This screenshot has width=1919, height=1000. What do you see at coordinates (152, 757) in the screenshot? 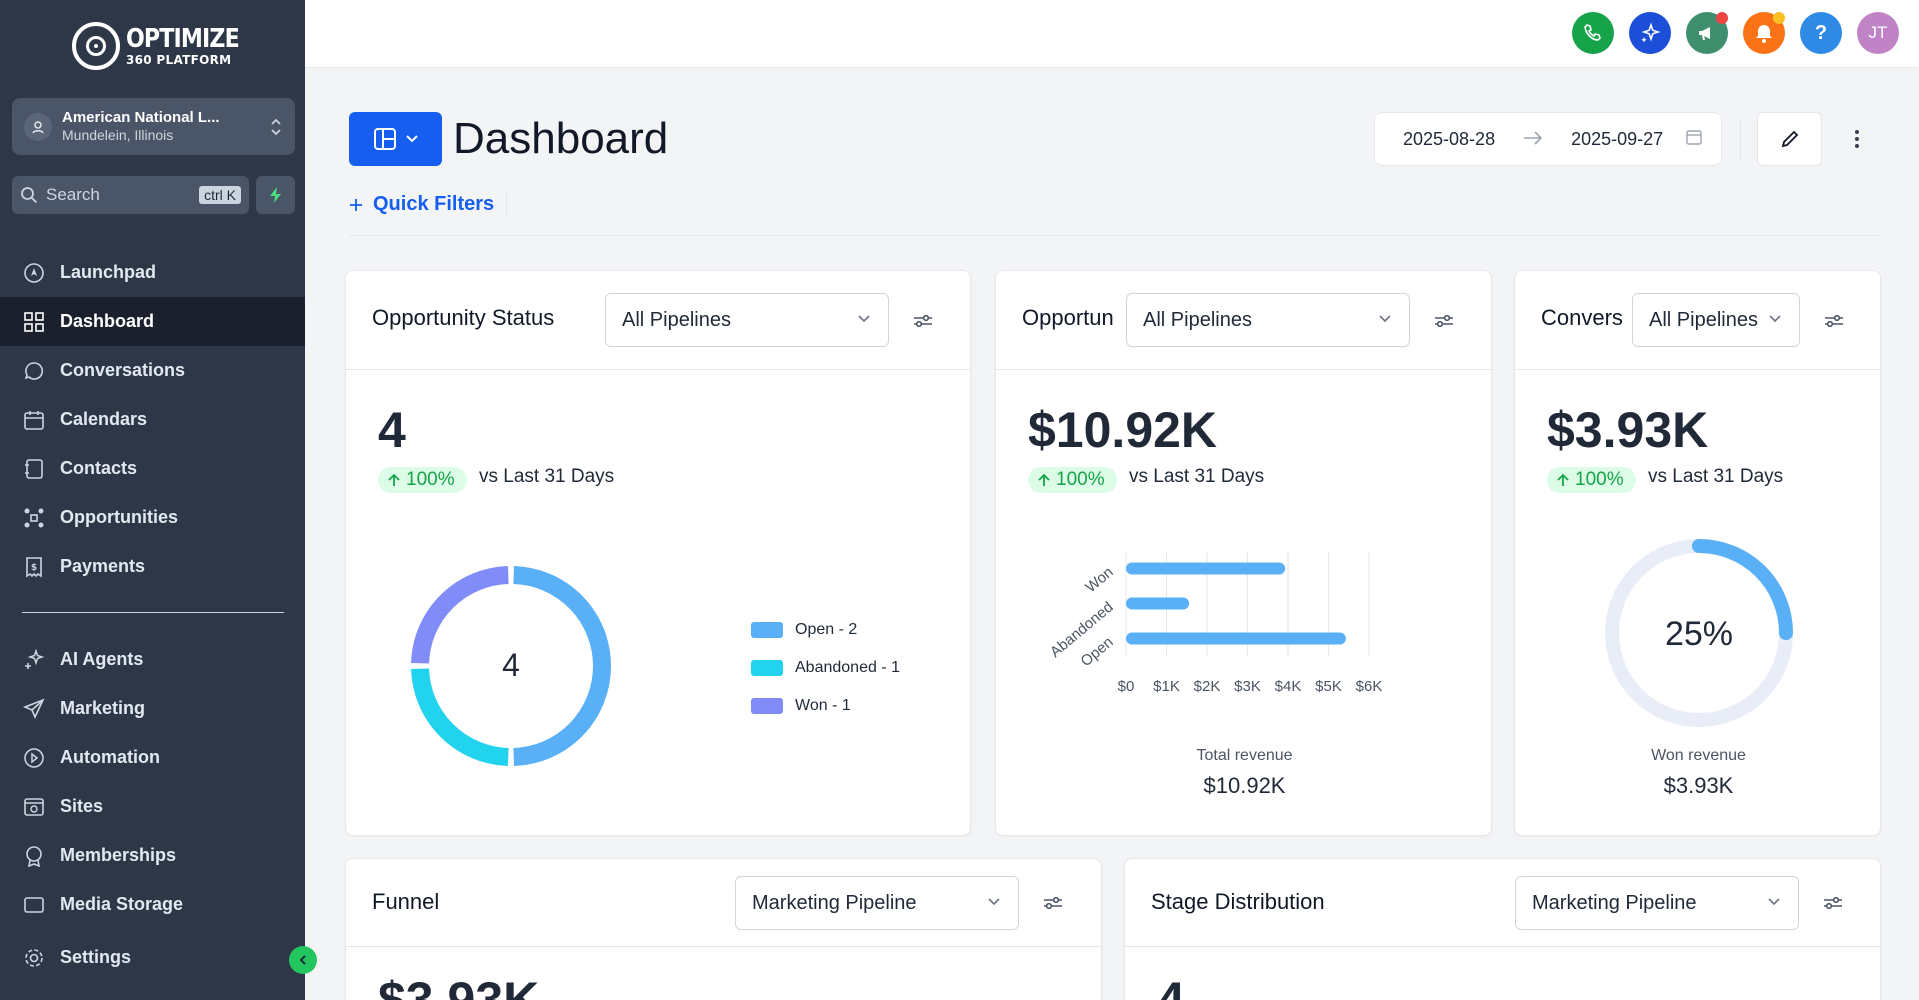
I see `sidebar-item-automation: Automation` at bounding box center [152, 757].